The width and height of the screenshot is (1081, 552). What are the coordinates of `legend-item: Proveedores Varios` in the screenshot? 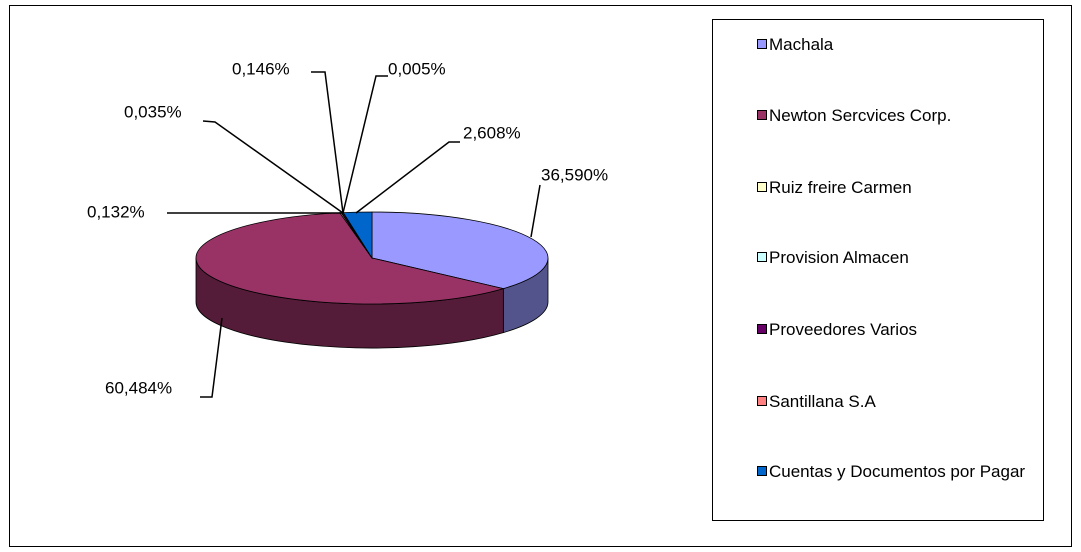 It's located at (843, 329).